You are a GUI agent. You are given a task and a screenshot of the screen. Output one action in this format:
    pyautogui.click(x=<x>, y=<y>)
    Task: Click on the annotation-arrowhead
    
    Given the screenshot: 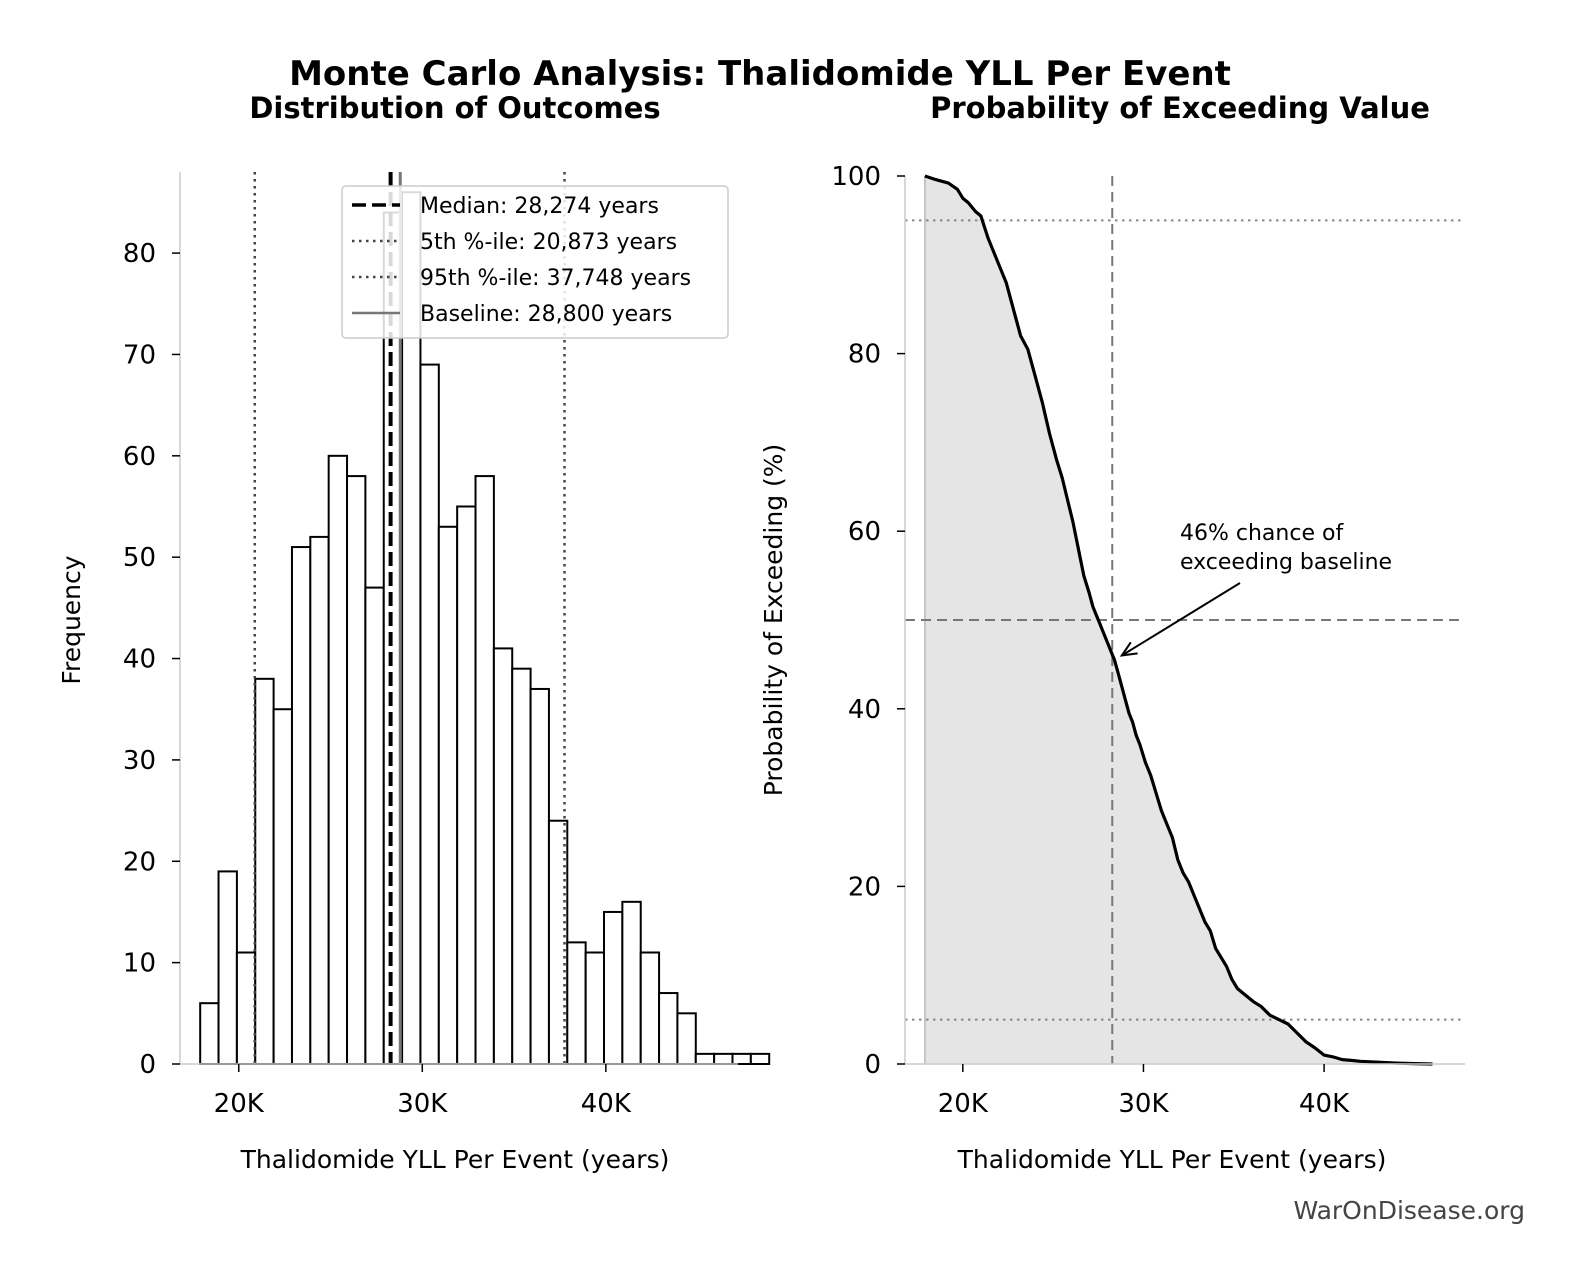 What is the action you would take?
    pyautogui.click(x=1128, y=649)
    